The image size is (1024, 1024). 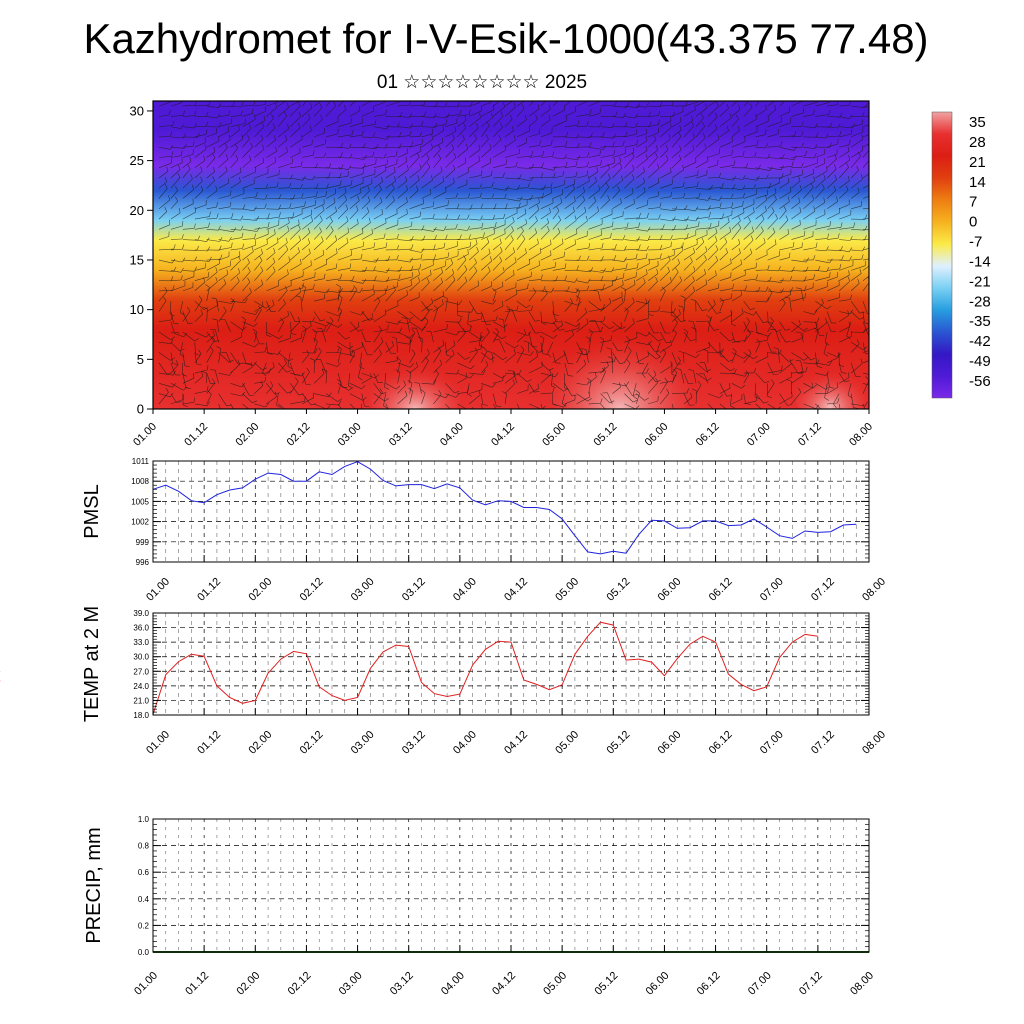 I want to click on x-tick-label: 07.12, so click(x=823, y=743).